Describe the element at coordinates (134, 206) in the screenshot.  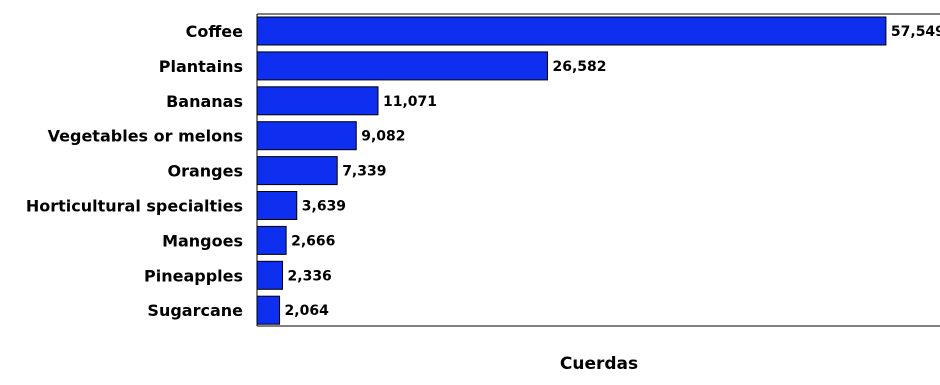
I see `category-label-5: Horticultural specialties` at that location.